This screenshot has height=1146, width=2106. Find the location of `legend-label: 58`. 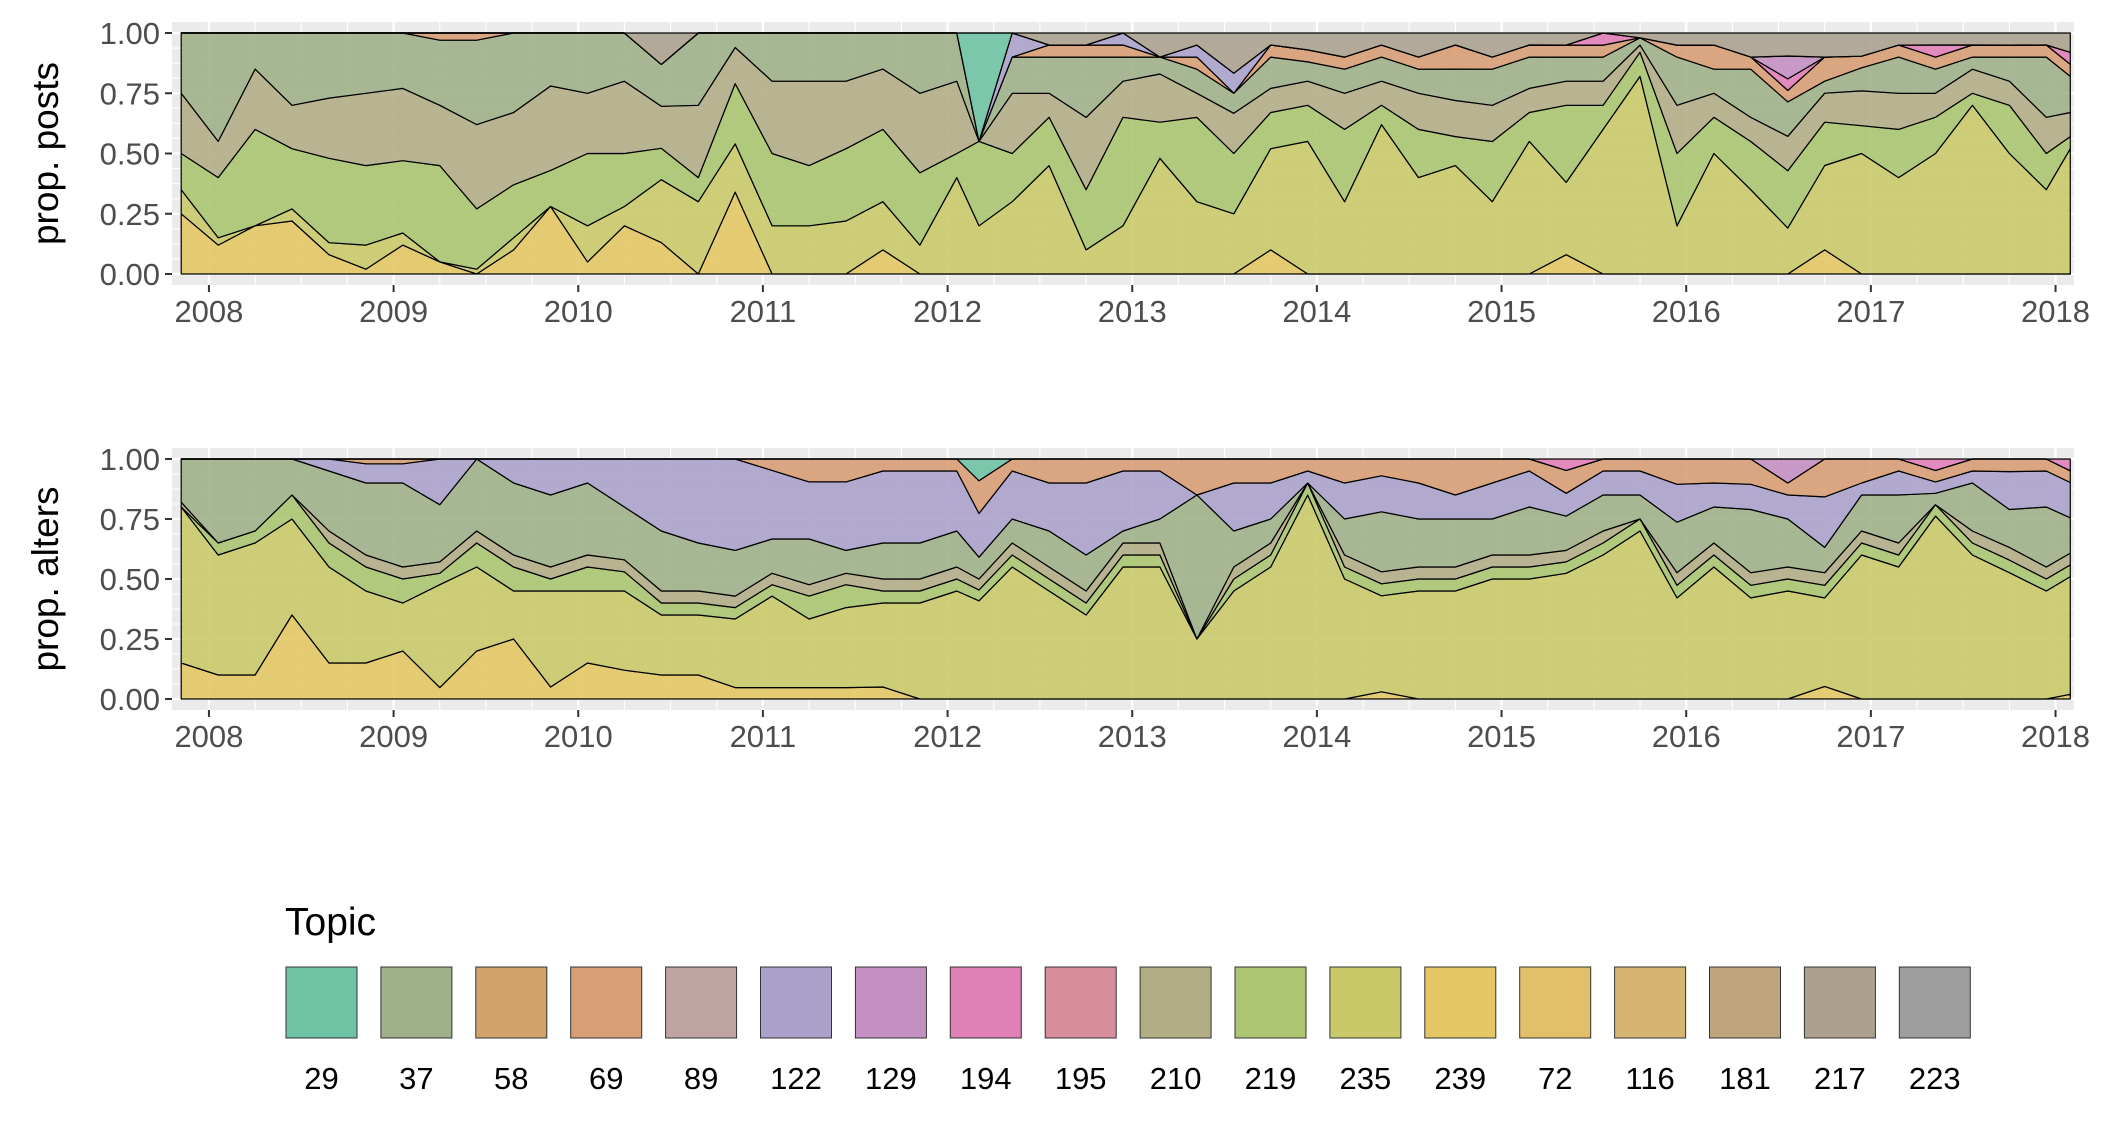

legend-label: 58 is located at coordinates (511, 1078).